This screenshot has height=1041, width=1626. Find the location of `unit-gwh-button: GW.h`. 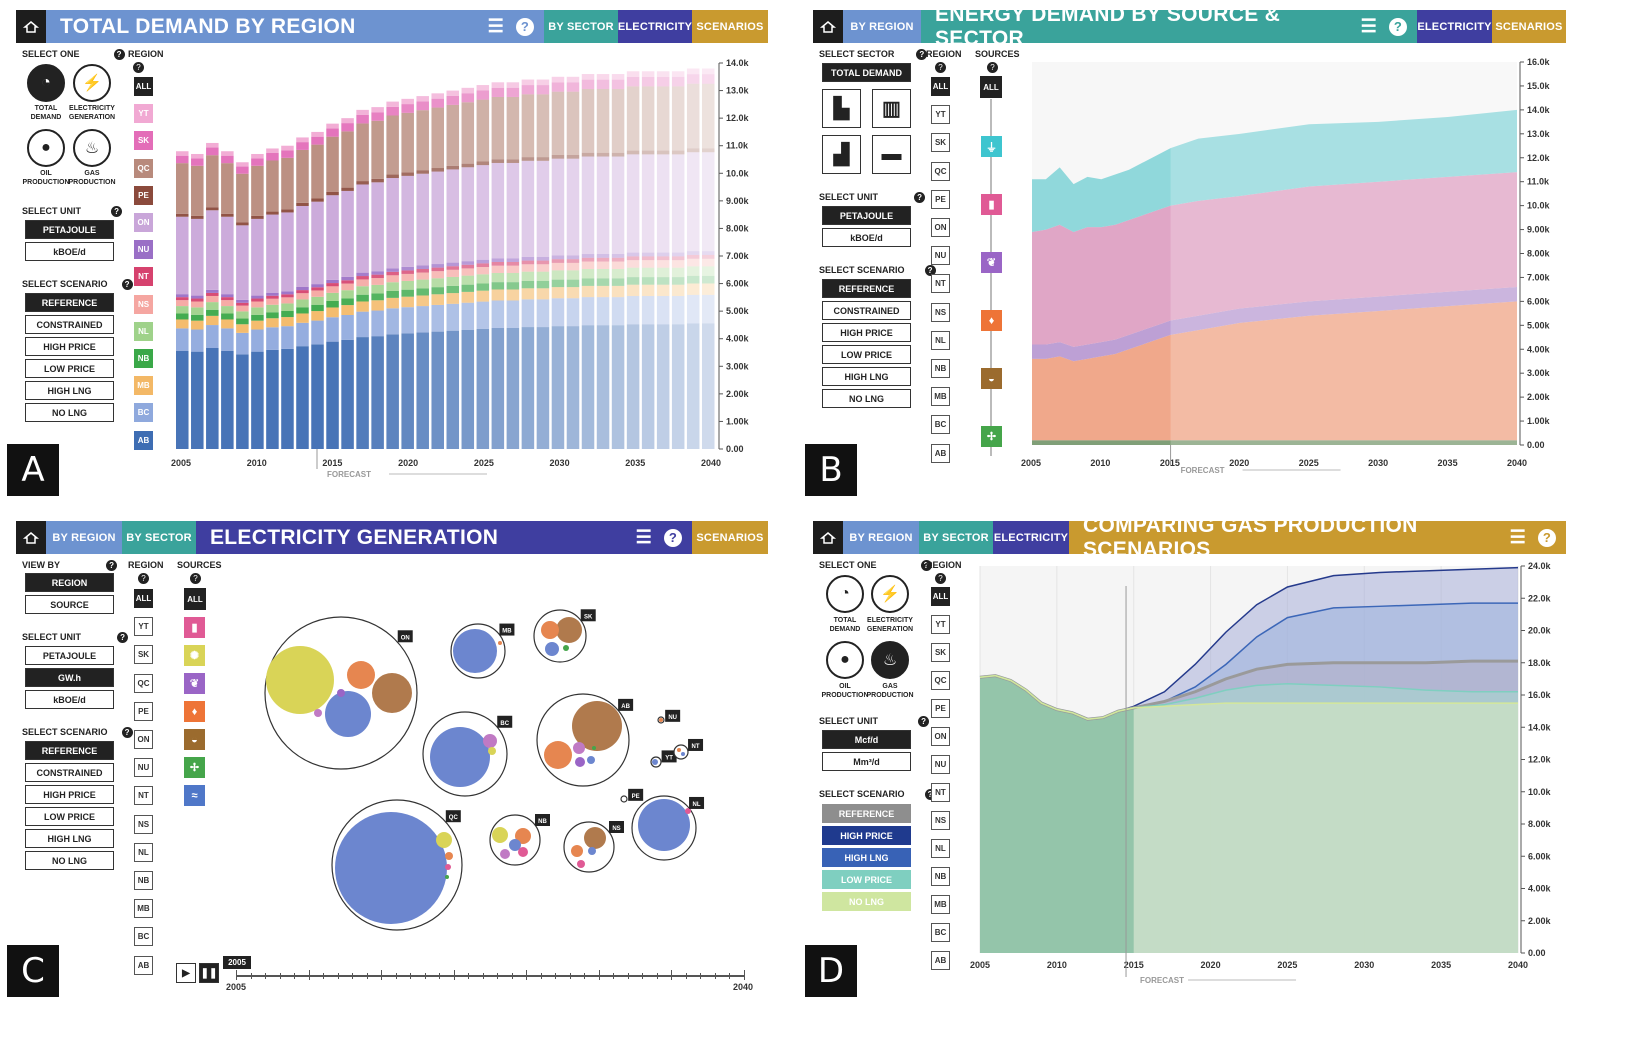

unit-gwh-button: GW.h is located at coordinates (69, 677).